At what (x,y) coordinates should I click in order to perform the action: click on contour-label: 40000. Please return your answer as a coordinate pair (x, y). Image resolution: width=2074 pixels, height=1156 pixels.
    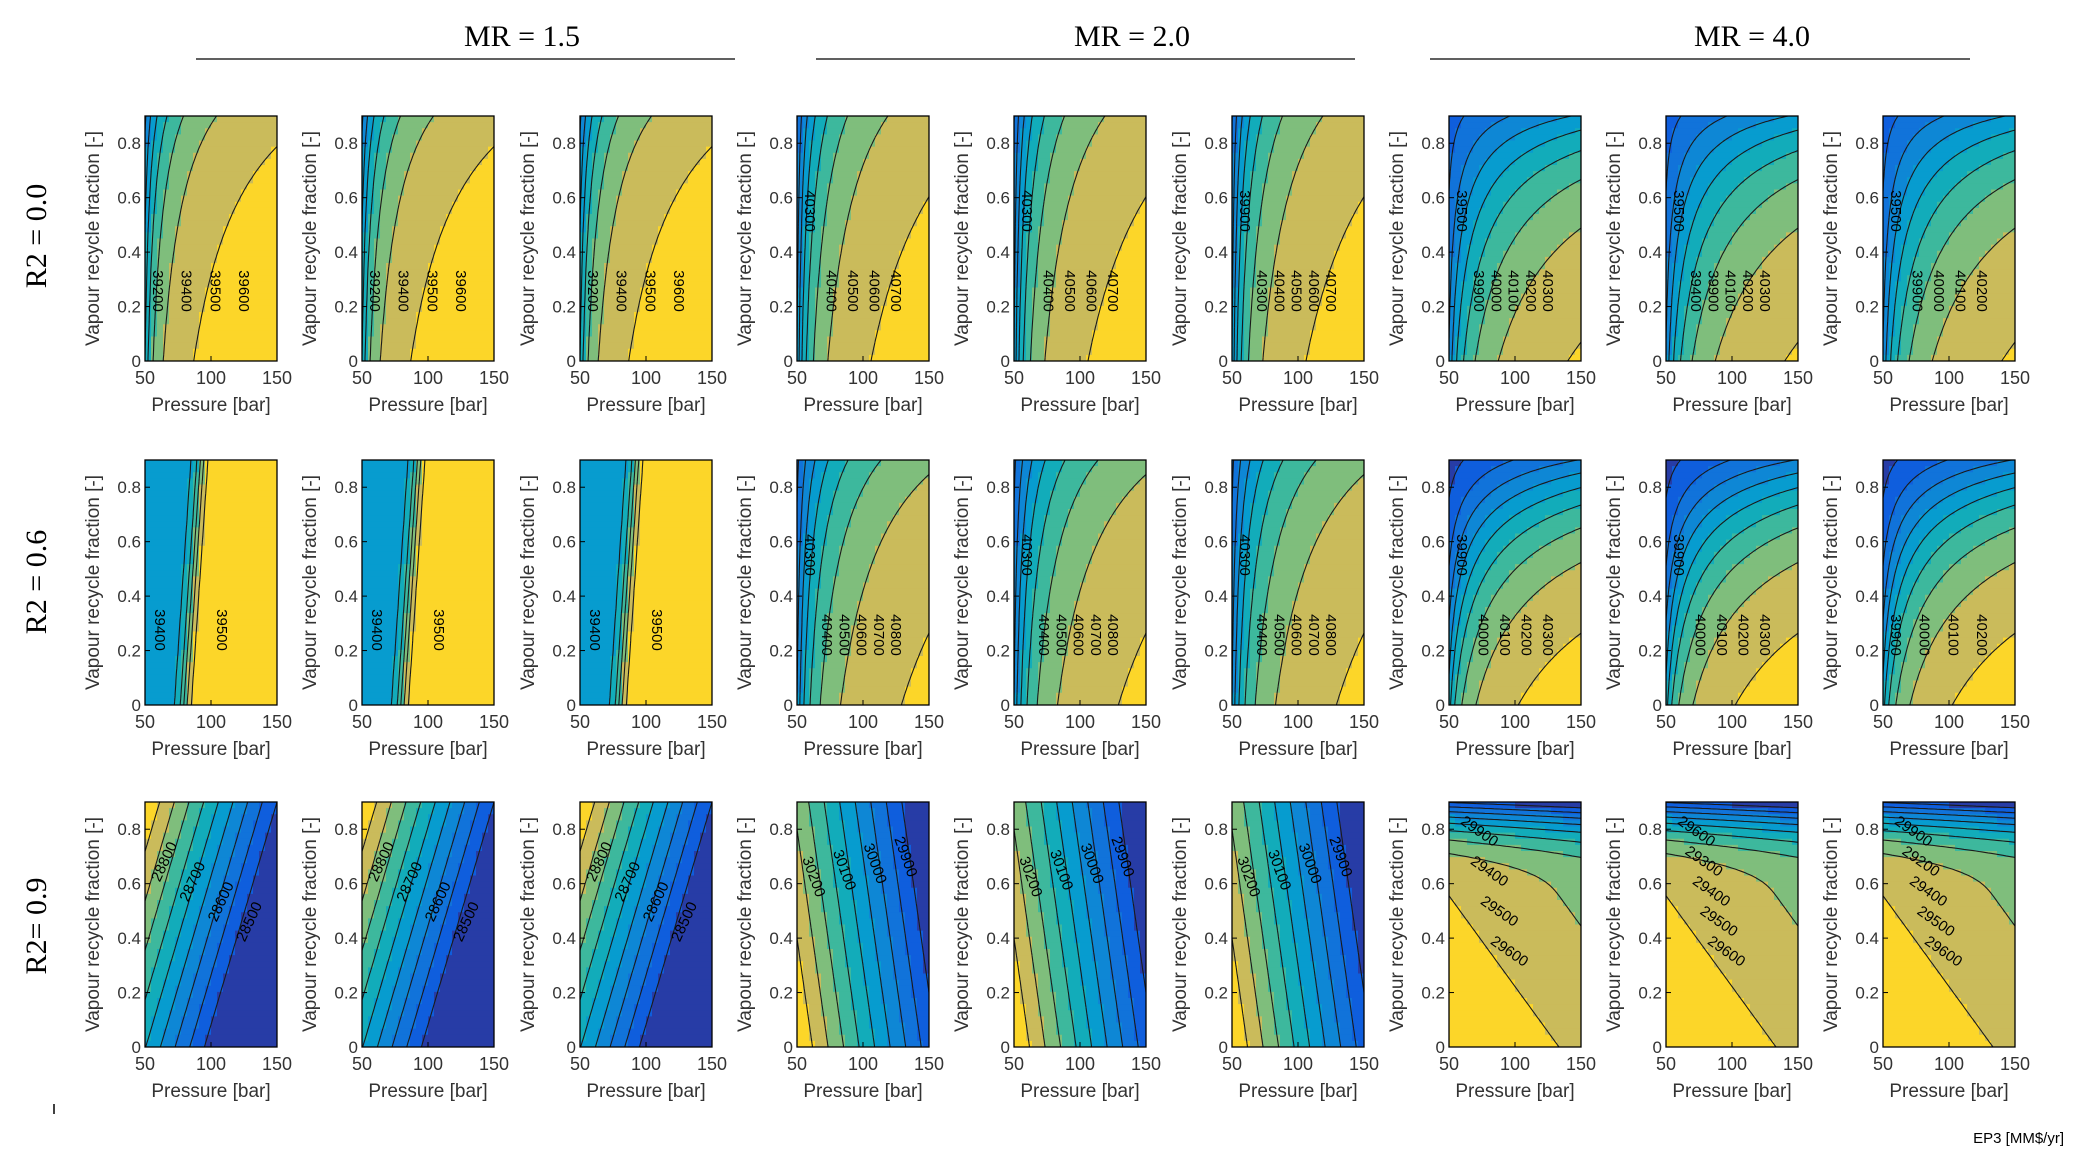
    Looking at the image, I should click on (1938, 291).